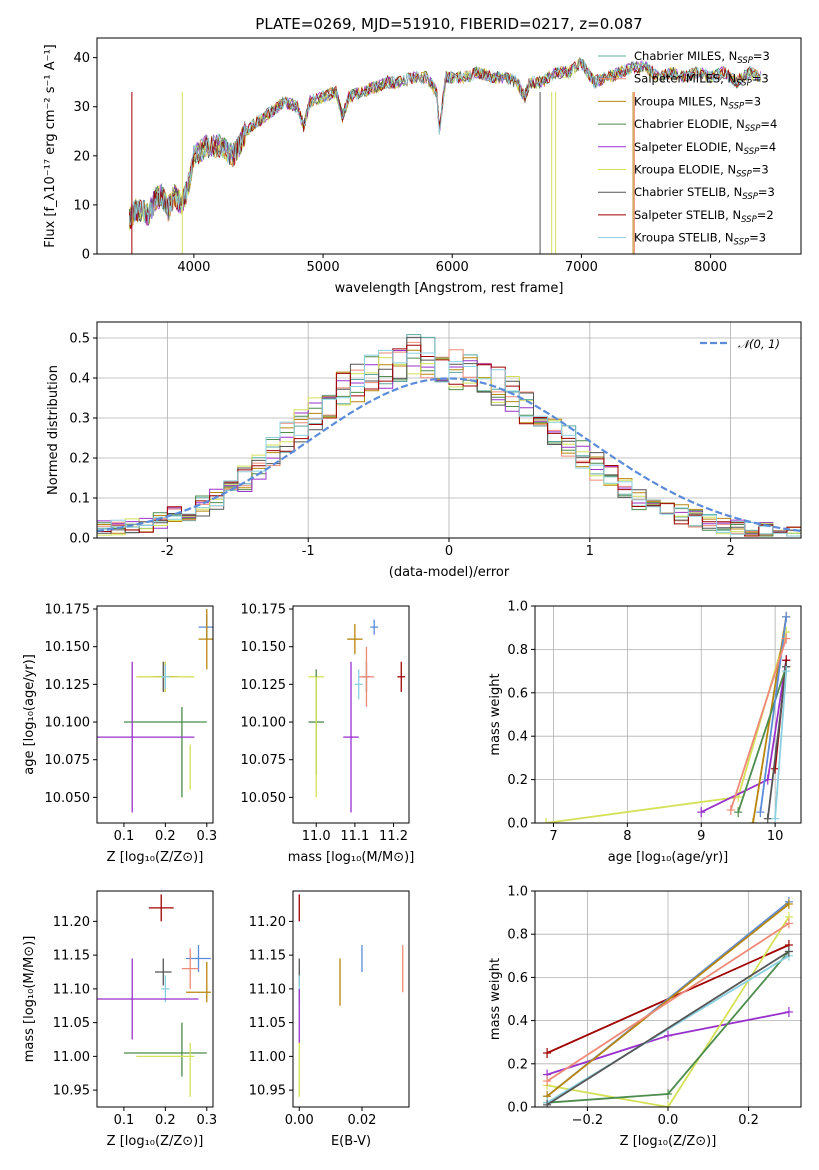 This screenshot has height=1170, width=819. I want to click on y-tick-label: 10.95, so click(71, 1091).